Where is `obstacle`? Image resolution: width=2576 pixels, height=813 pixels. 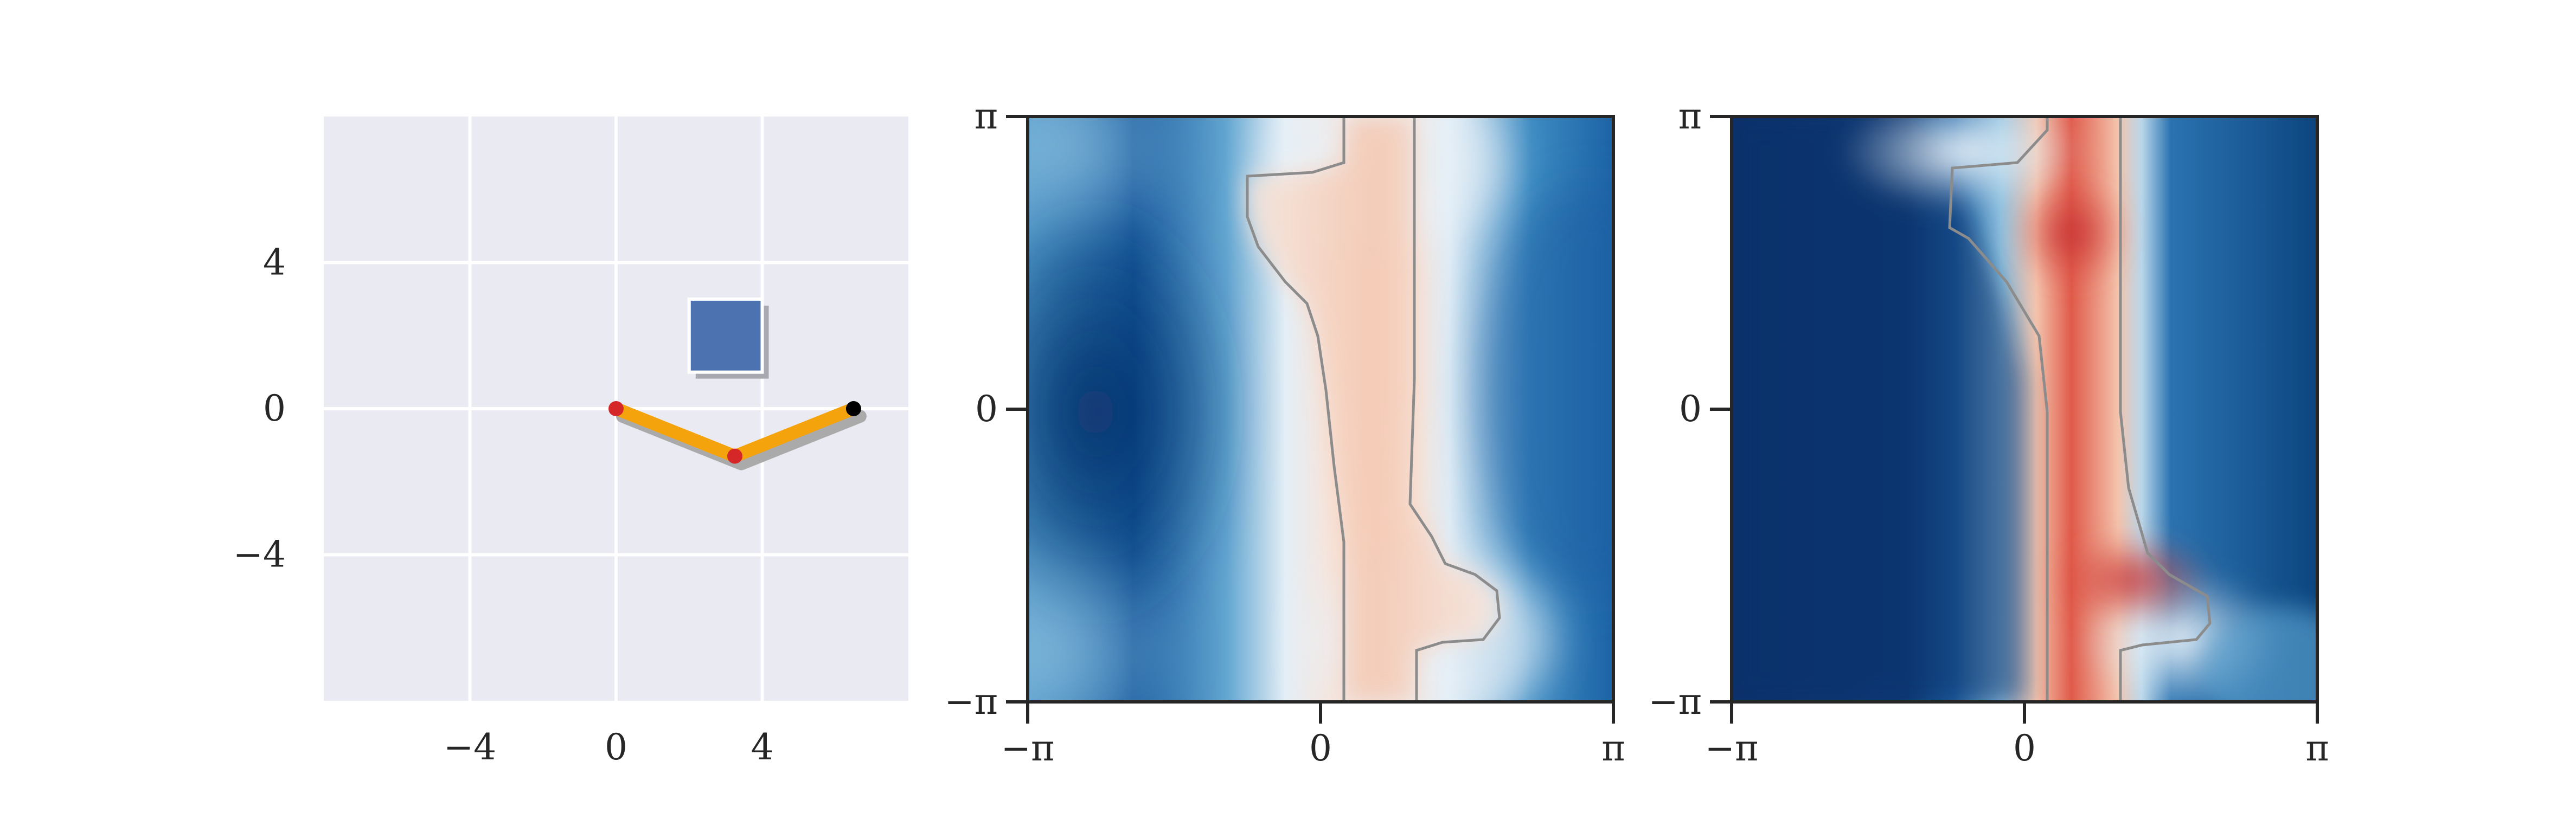 obstacle is located at coordinates (725, 335).